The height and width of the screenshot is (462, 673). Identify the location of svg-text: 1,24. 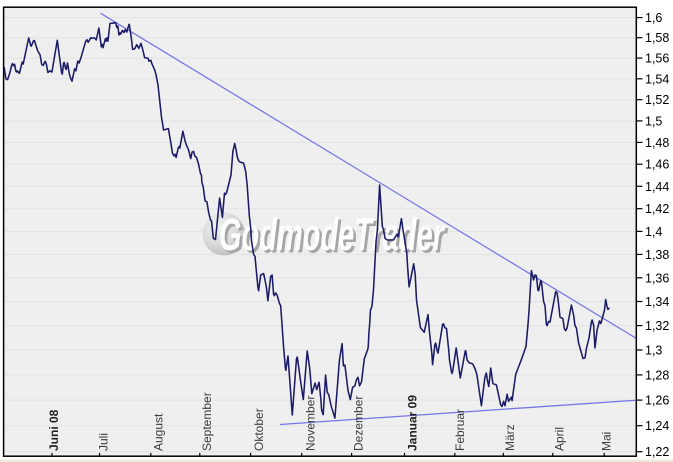
(657, 426).